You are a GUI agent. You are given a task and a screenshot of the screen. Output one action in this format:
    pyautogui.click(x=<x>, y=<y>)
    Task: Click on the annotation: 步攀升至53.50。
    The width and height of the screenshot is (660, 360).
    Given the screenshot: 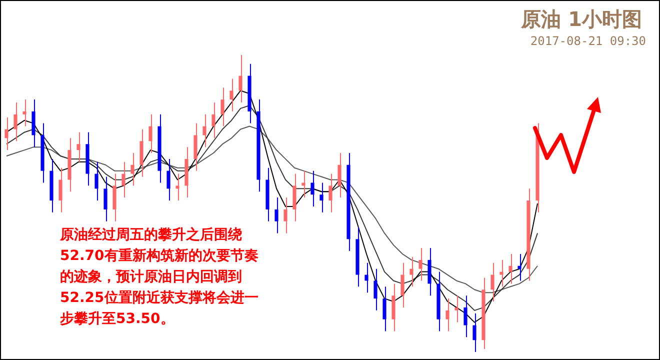 What is the action you would take?
    pyautogui.click(x=117, y=319)
    